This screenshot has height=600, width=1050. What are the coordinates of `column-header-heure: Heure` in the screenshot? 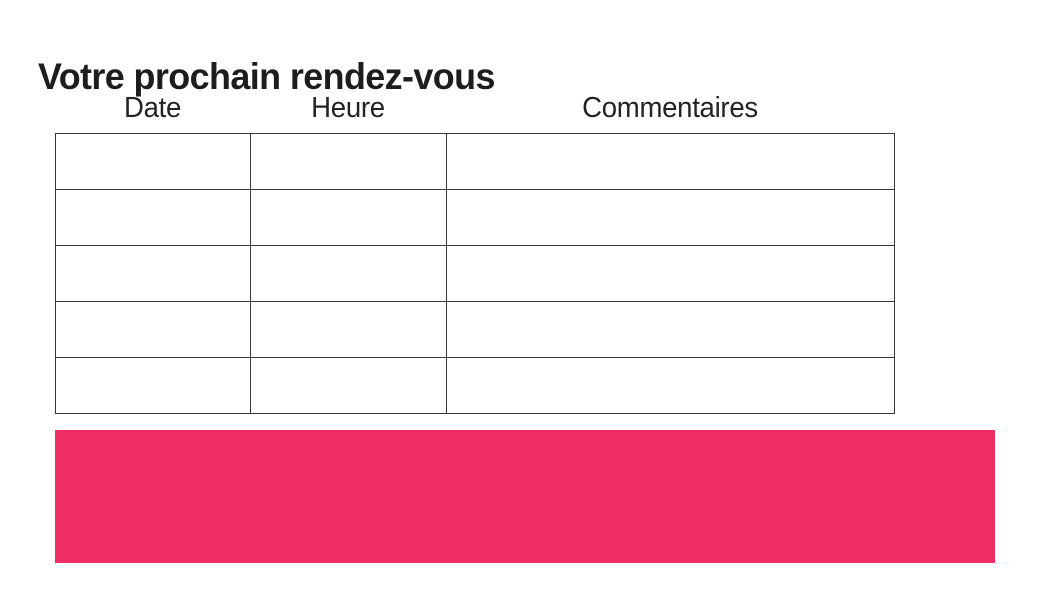 It's located at (348, 108).